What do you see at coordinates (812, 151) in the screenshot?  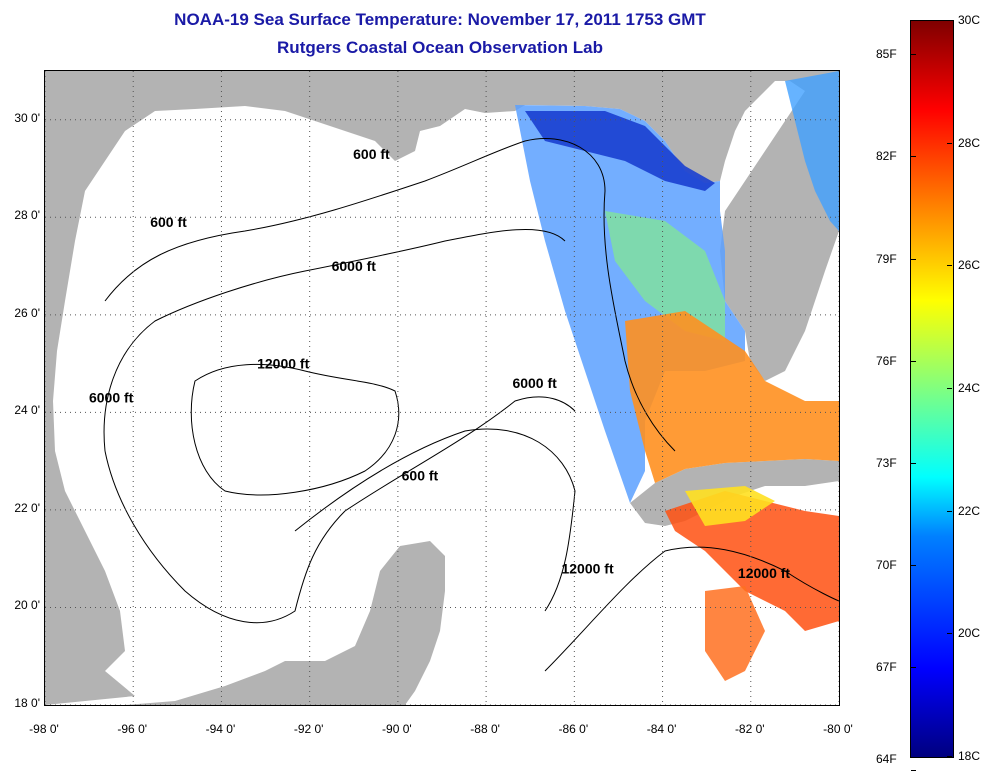 I see `sst-swath-east-coast` at bounding box center [812, 151].